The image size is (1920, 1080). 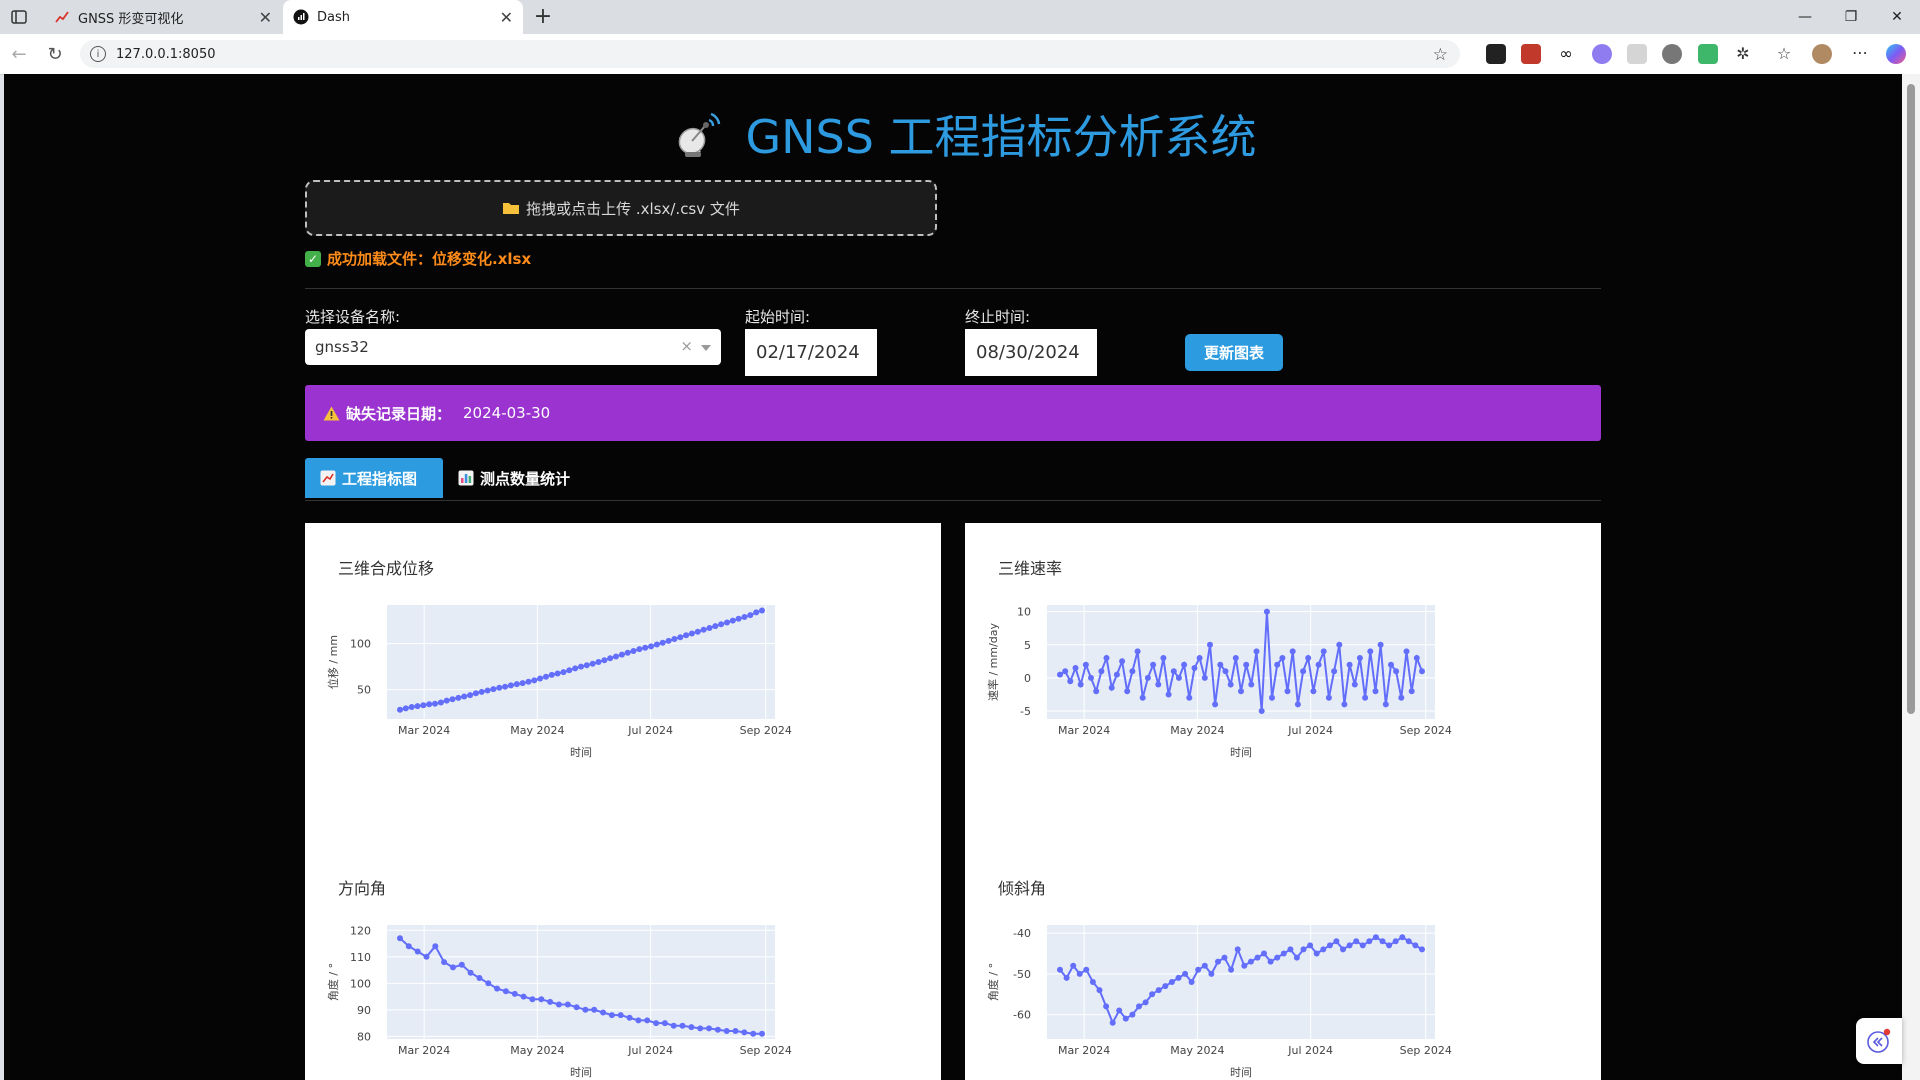 What do you see at coordinates (1911, 399) in the screenshot?
I see `scrollbar-thumb` at bounding box center [1911, 399].